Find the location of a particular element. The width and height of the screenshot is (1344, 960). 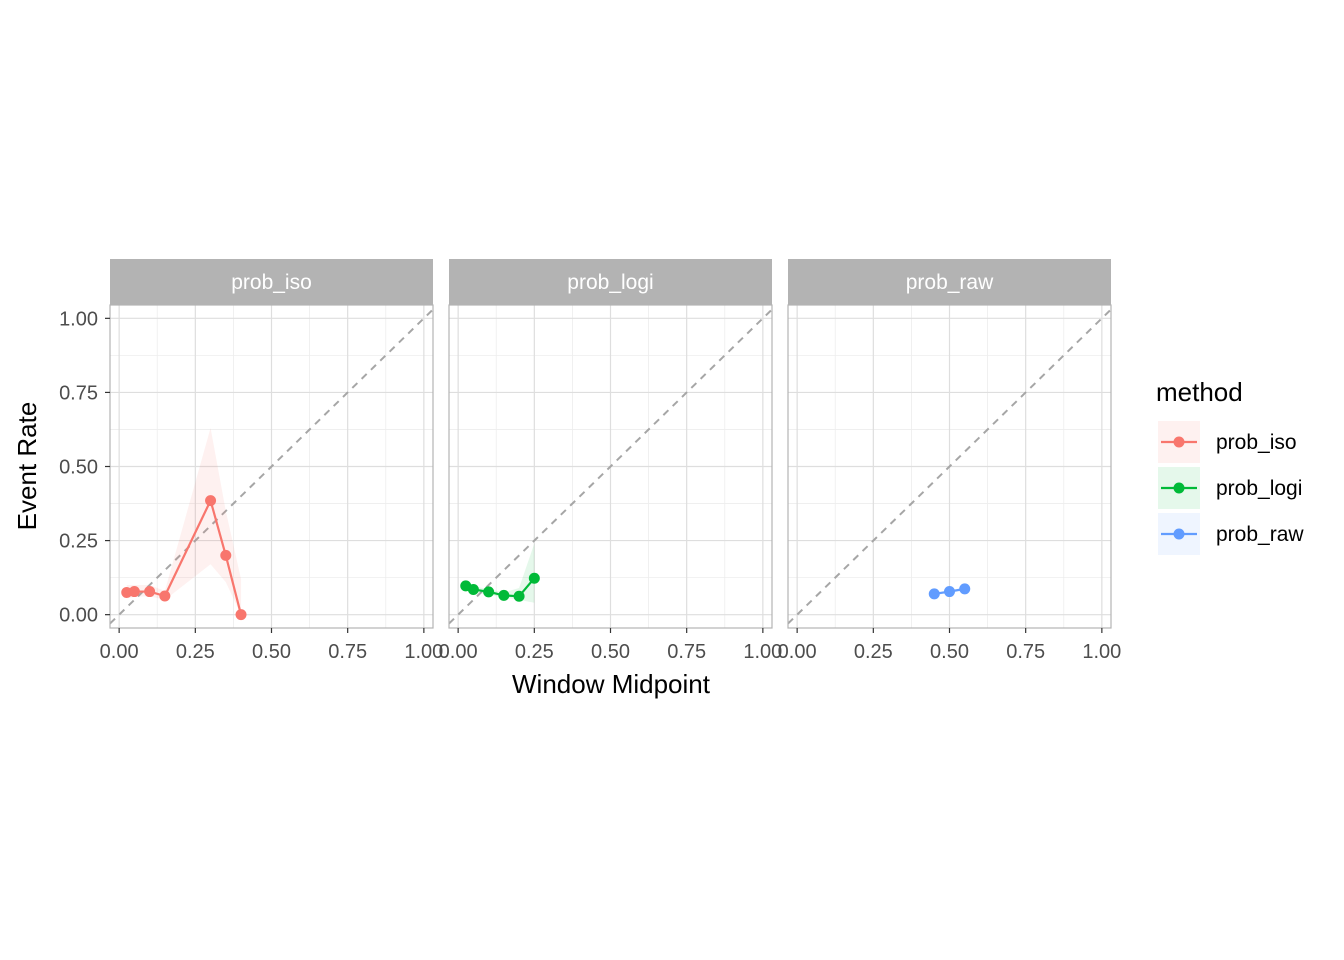

legend-entry-prob_iso: prob_iso is located at coordinates (1227, 442).